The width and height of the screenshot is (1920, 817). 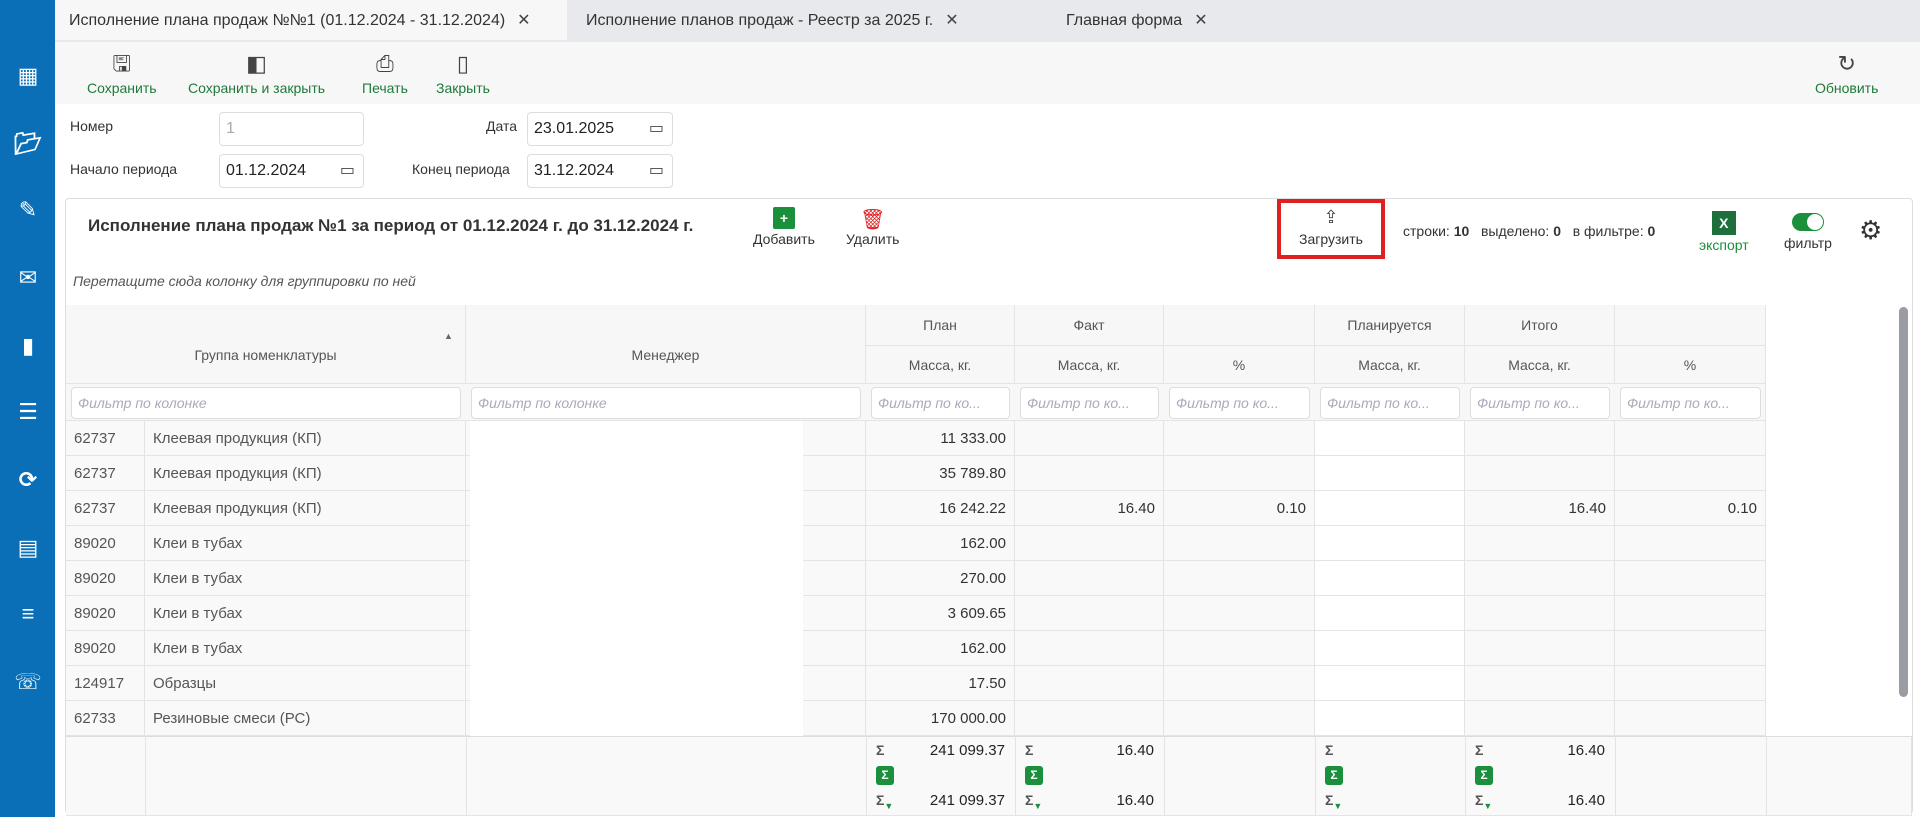 What do you see at coordinates (463, 73) in the screenshot?
I see `close-button: ▯ Закрыть` at bounding box center [463, 73].